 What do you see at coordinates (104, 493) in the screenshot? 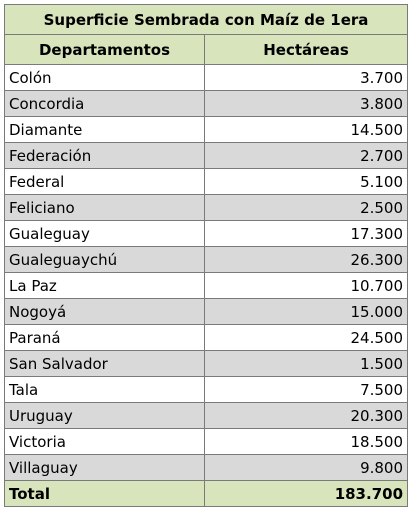
I see `total-label: Total` at bounding box center [104, 493].